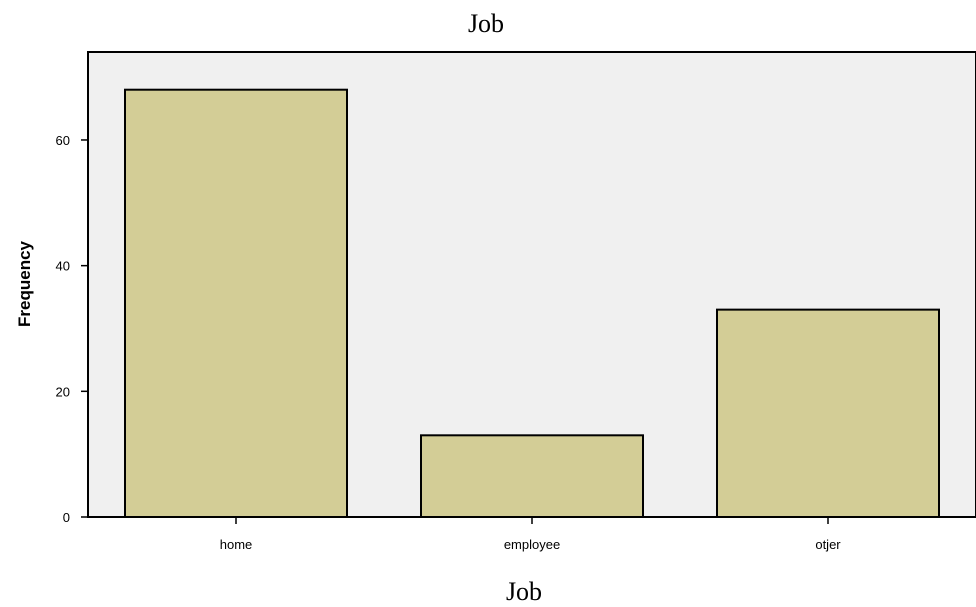 The height and width of the screenshot is (607, 976). I want to click on y-axis-ticks: 0 20 40 60, so click(72, 329).